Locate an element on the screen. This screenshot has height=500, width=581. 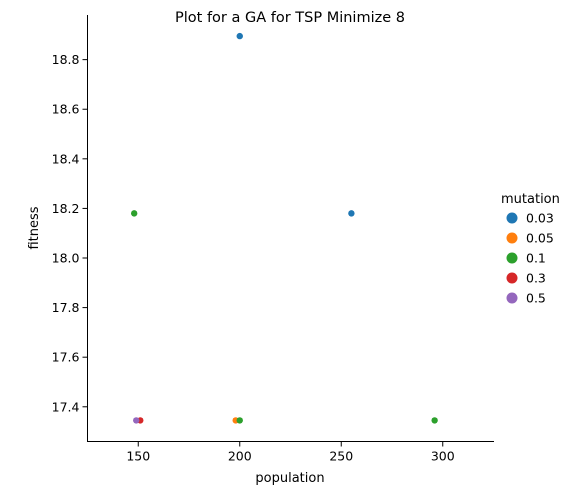
y-tick-label: 18.6 is located at coordinates (66, 109).